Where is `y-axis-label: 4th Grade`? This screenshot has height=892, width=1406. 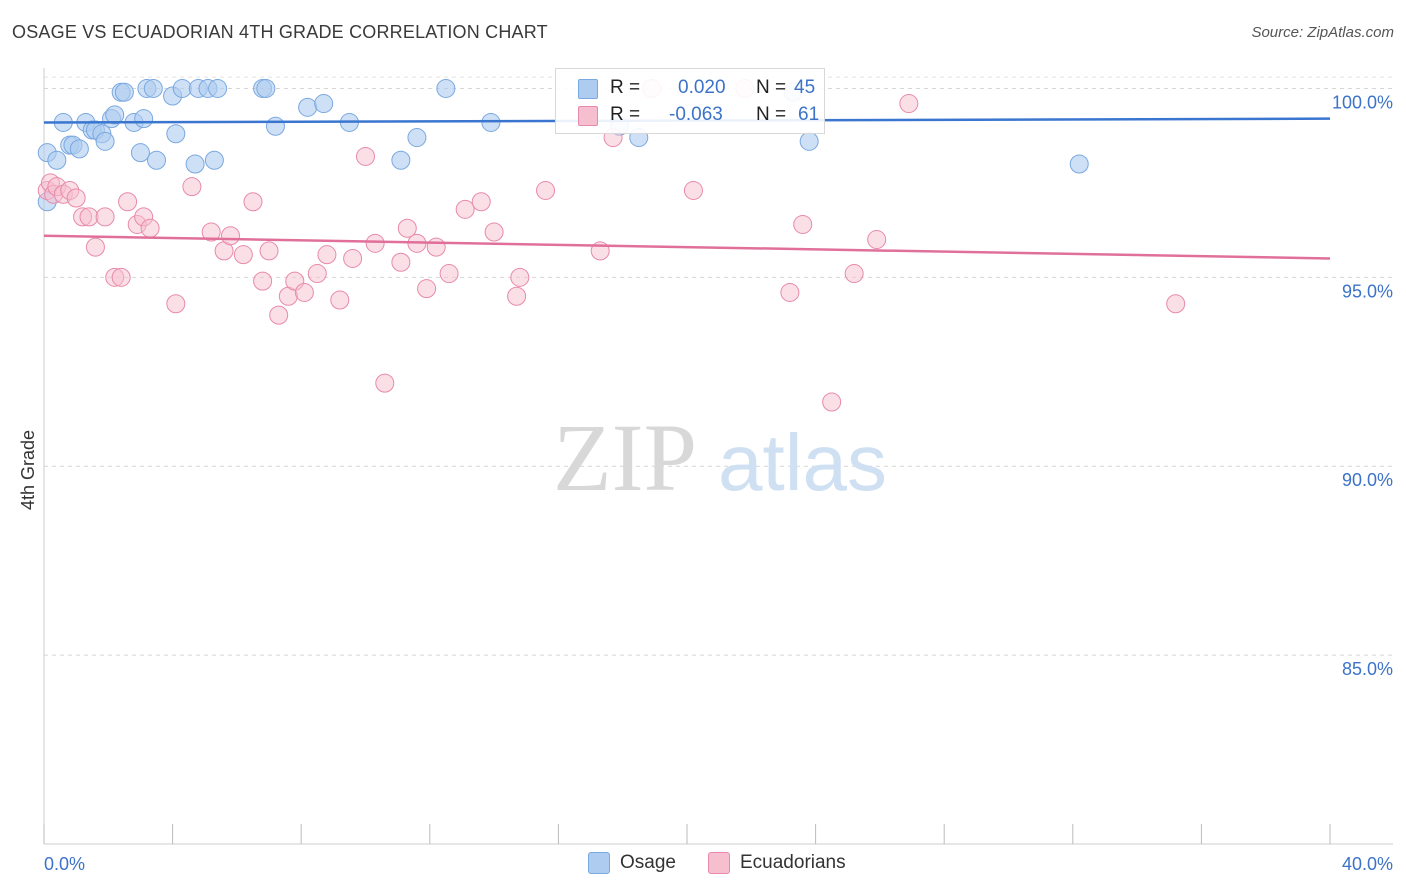
y-axis-label: 4th Grade is located at coordinates (28, 470).